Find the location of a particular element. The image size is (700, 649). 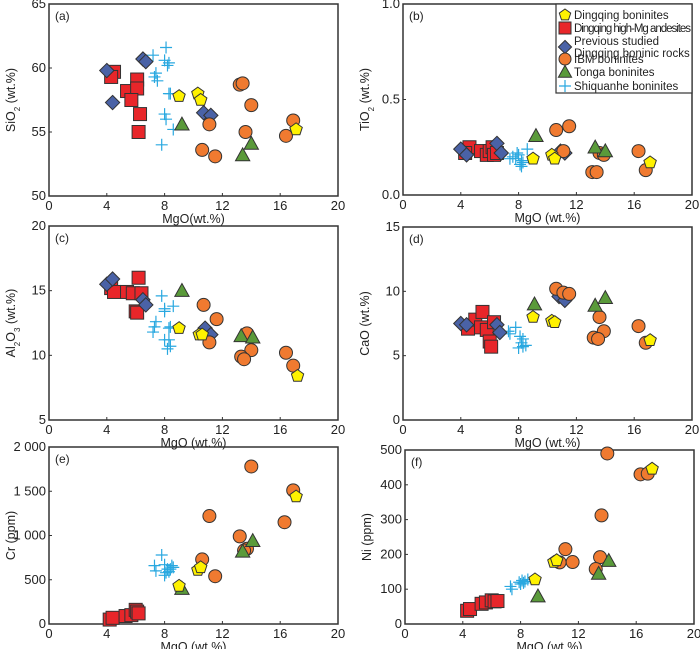

y-tick-label: 5 is located at coordinates (396, 355).